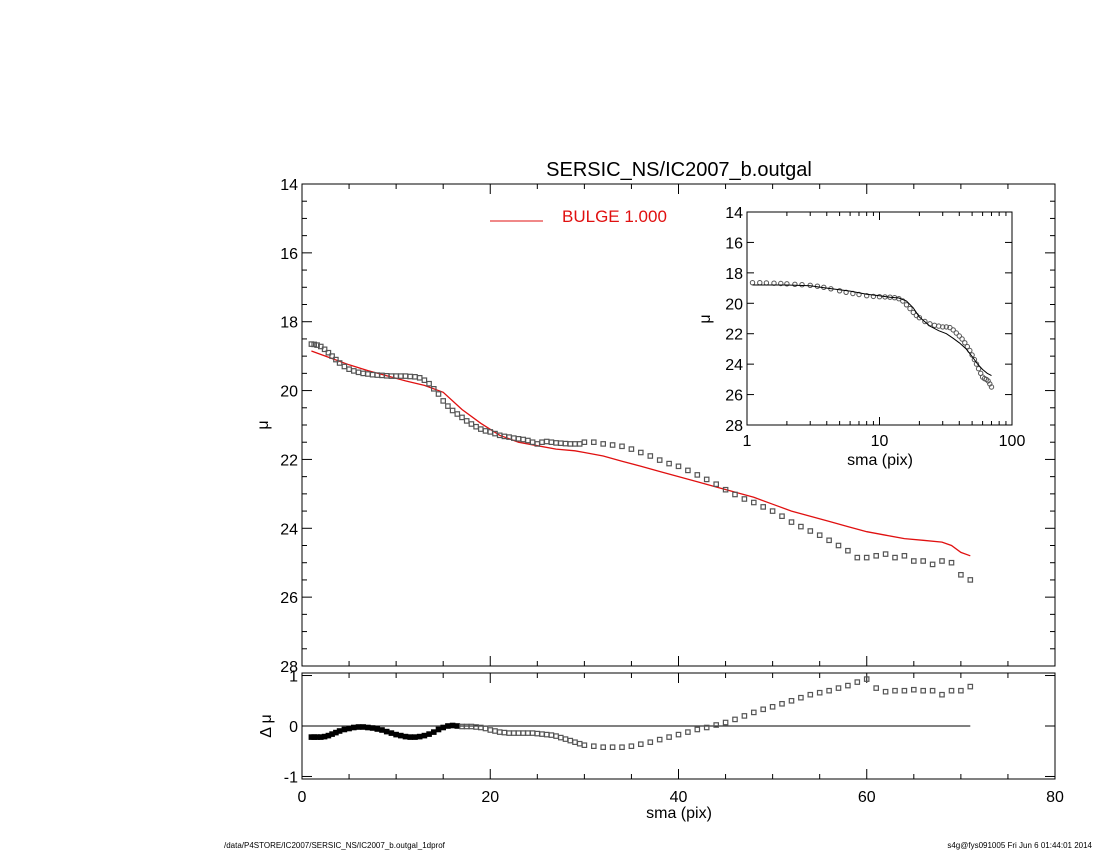 This screenshot has height=850, width=1100. What do you see at coordinates (734, 213) in the screenshot?
I see `inset-y-tick-label: 14` at bounding box center [734, 213].